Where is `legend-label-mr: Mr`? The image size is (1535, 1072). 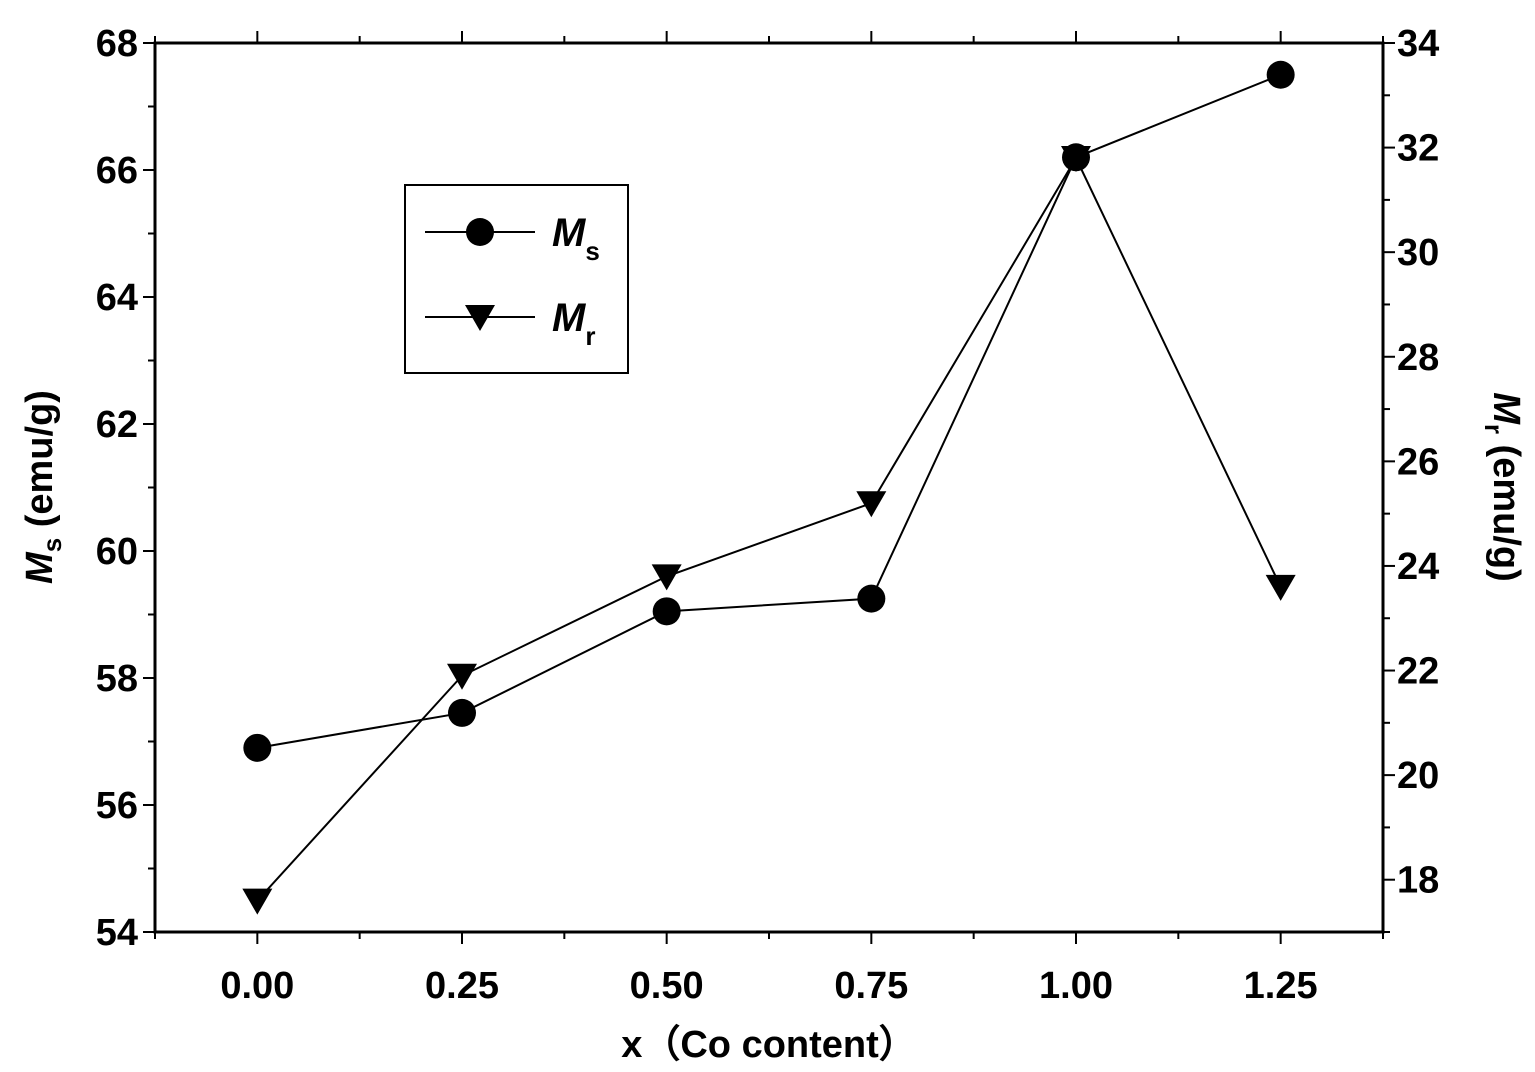 legend-label-mr: Mr is located at coordinates (573, 323).